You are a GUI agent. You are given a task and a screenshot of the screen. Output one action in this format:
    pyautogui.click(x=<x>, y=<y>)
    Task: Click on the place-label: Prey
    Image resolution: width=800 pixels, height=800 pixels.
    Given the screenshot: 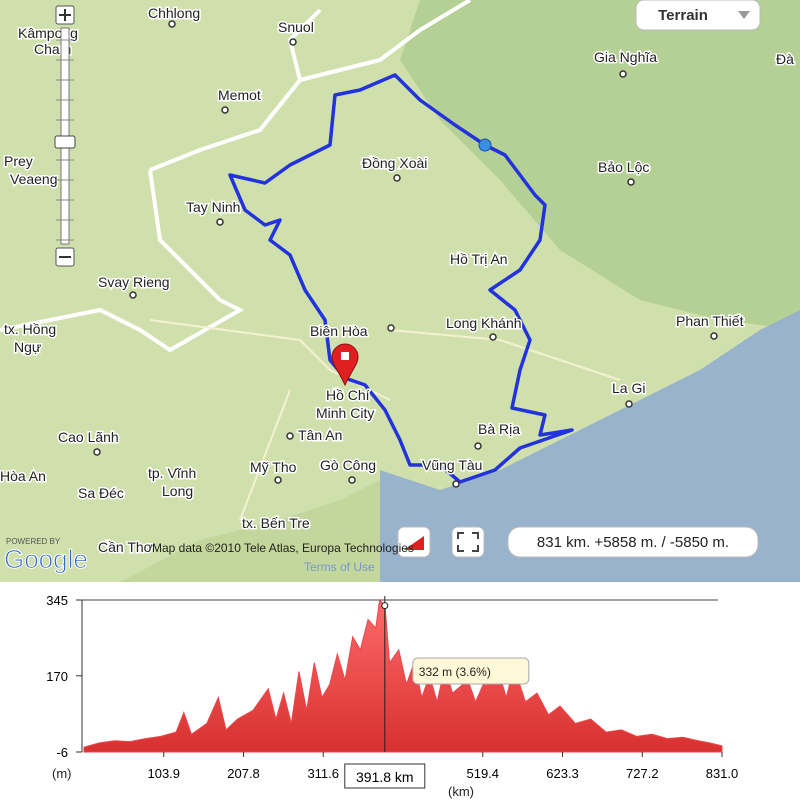 What is the action you would take?
    pyautogui.click(x=18, y=161)
    